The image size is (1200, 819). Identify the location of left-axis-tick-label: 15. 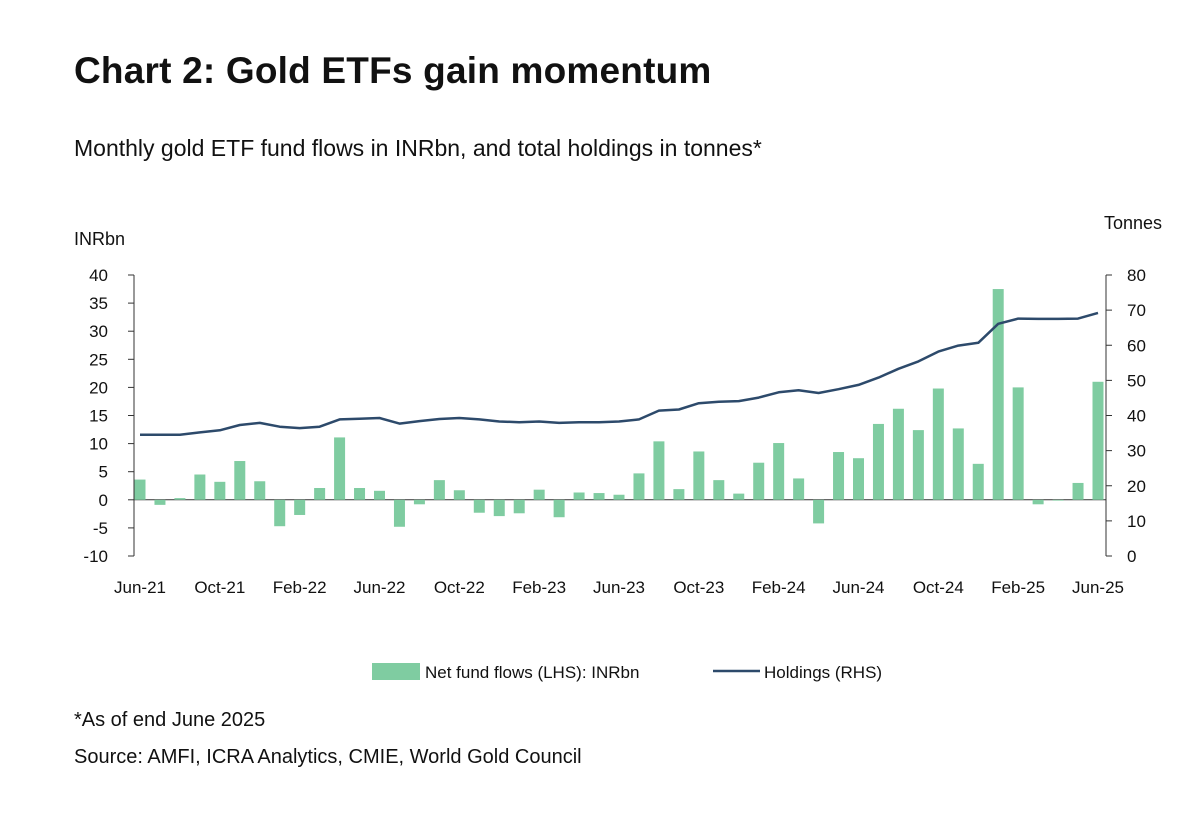
(98, 416).